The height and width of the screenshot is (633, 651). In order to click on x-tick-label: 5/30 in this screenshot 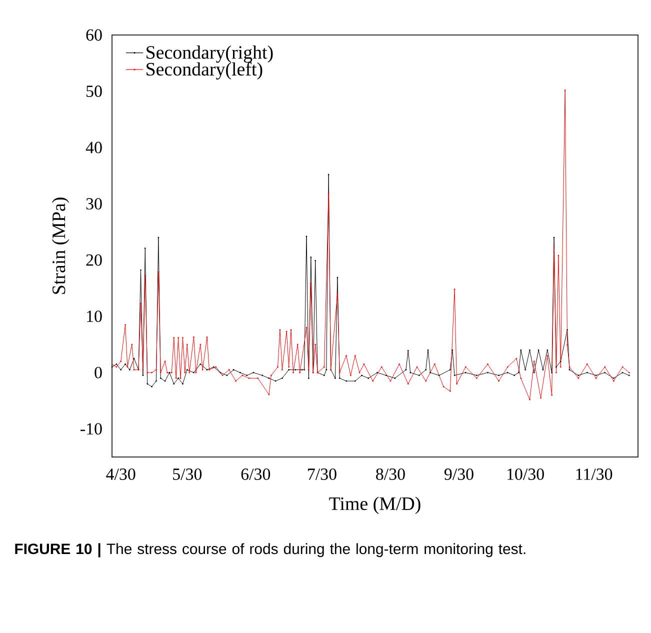, I will do `click(187, 474)`.